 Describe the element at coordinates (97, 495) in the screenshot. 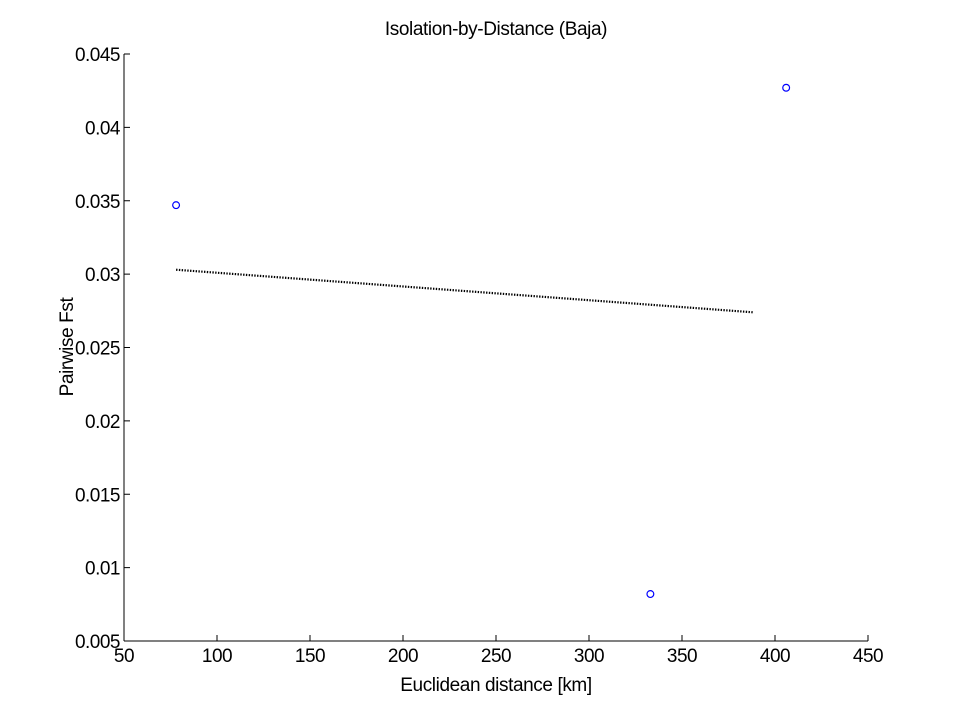

I see `y-tick-label: 0.015` at that location.